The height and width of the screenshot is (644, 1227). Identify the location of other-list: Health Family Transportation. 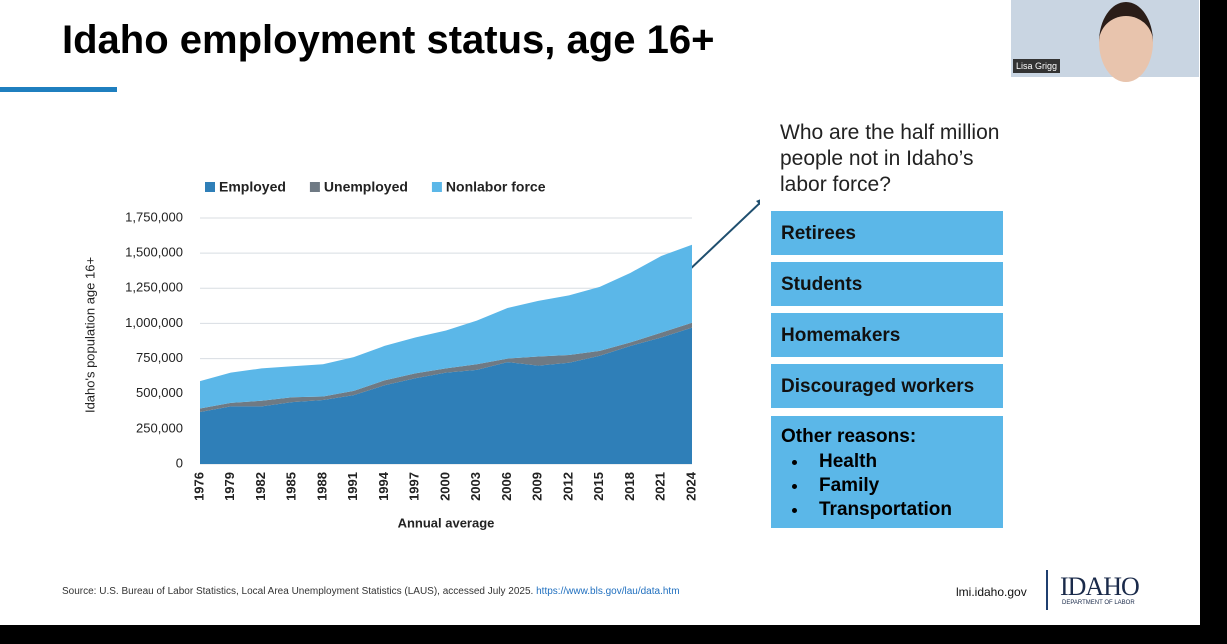
(887, 486).